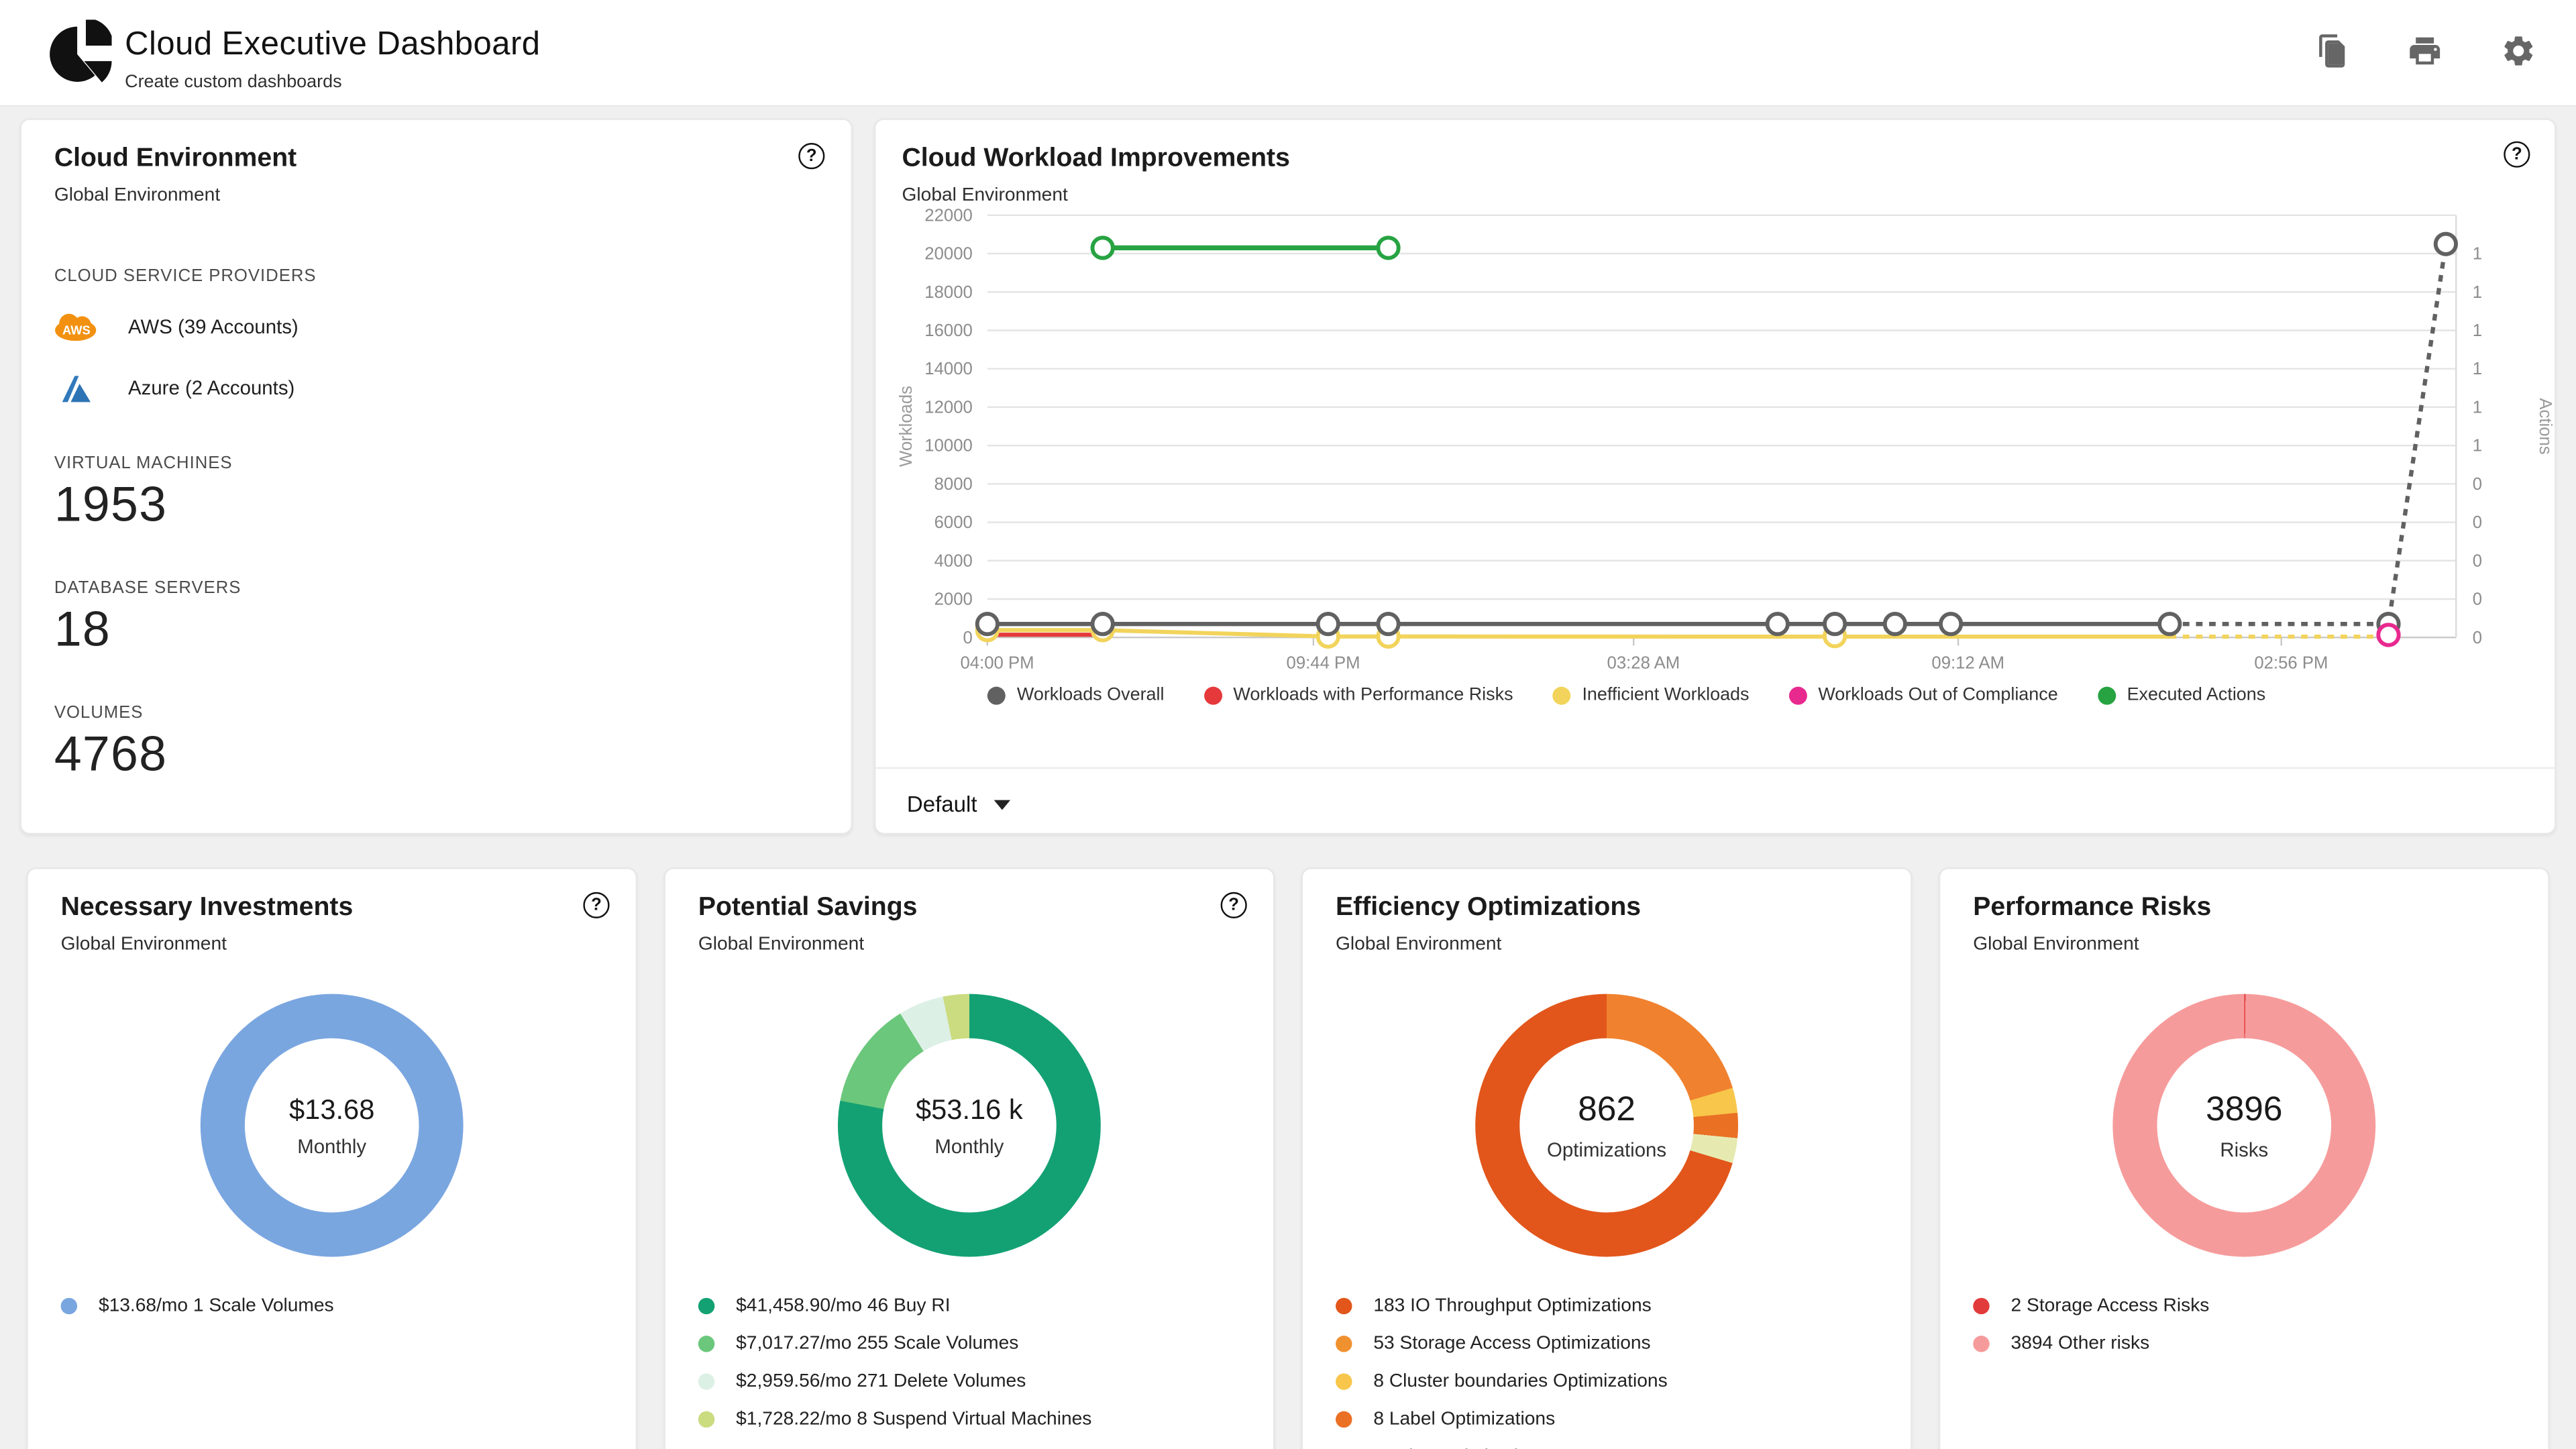 The height and width of the screenshot is (1449, 2576). What do you see at coordinates (99, 713) in the screenshot?
I see `stat-label: VOLUMES` at bounding box center [99, 713].